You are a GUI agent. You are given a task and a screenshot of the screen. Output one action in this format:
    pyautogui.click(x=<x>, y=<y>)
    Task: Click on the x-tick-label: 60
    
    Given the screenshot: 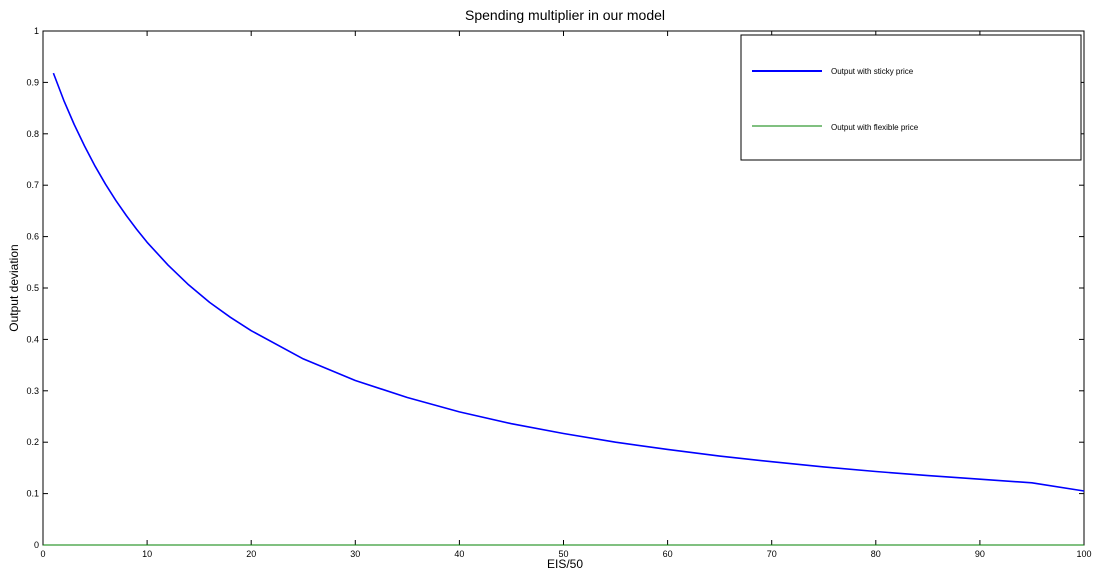 What is the action you would take?
    pyautogui.click(x=668, y=554)
    